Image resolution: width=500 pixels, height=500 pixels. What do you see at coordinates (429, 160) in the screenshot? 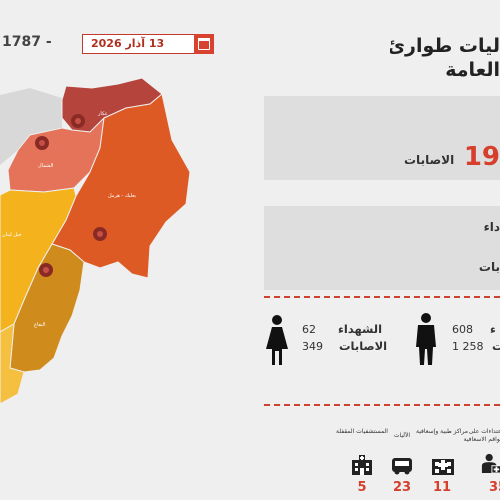
I see `injuries-total-label: الاصابات` at bounding box center [429, 160].